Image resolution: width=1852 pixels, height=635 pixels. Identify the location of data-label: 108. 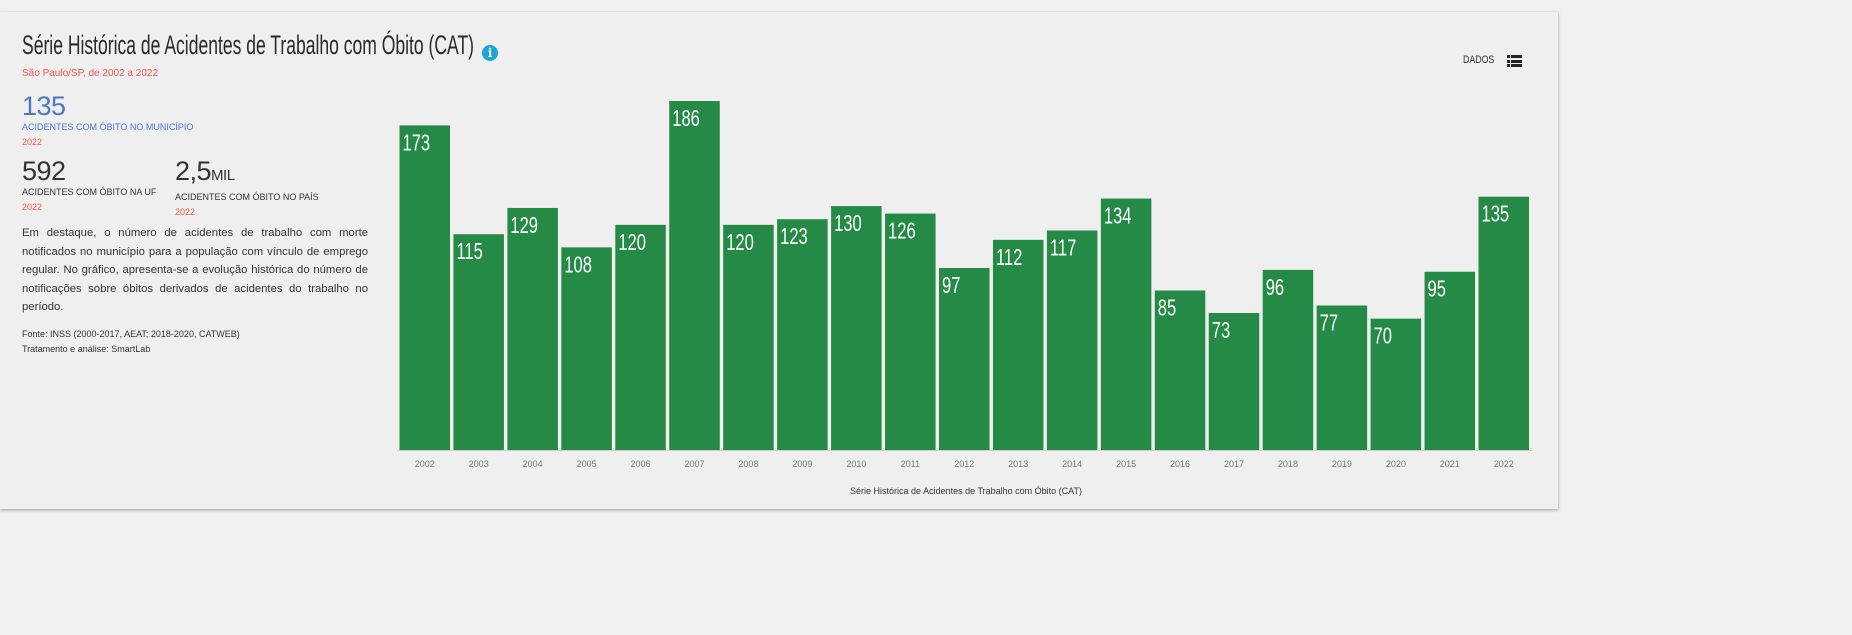
(578, 265).